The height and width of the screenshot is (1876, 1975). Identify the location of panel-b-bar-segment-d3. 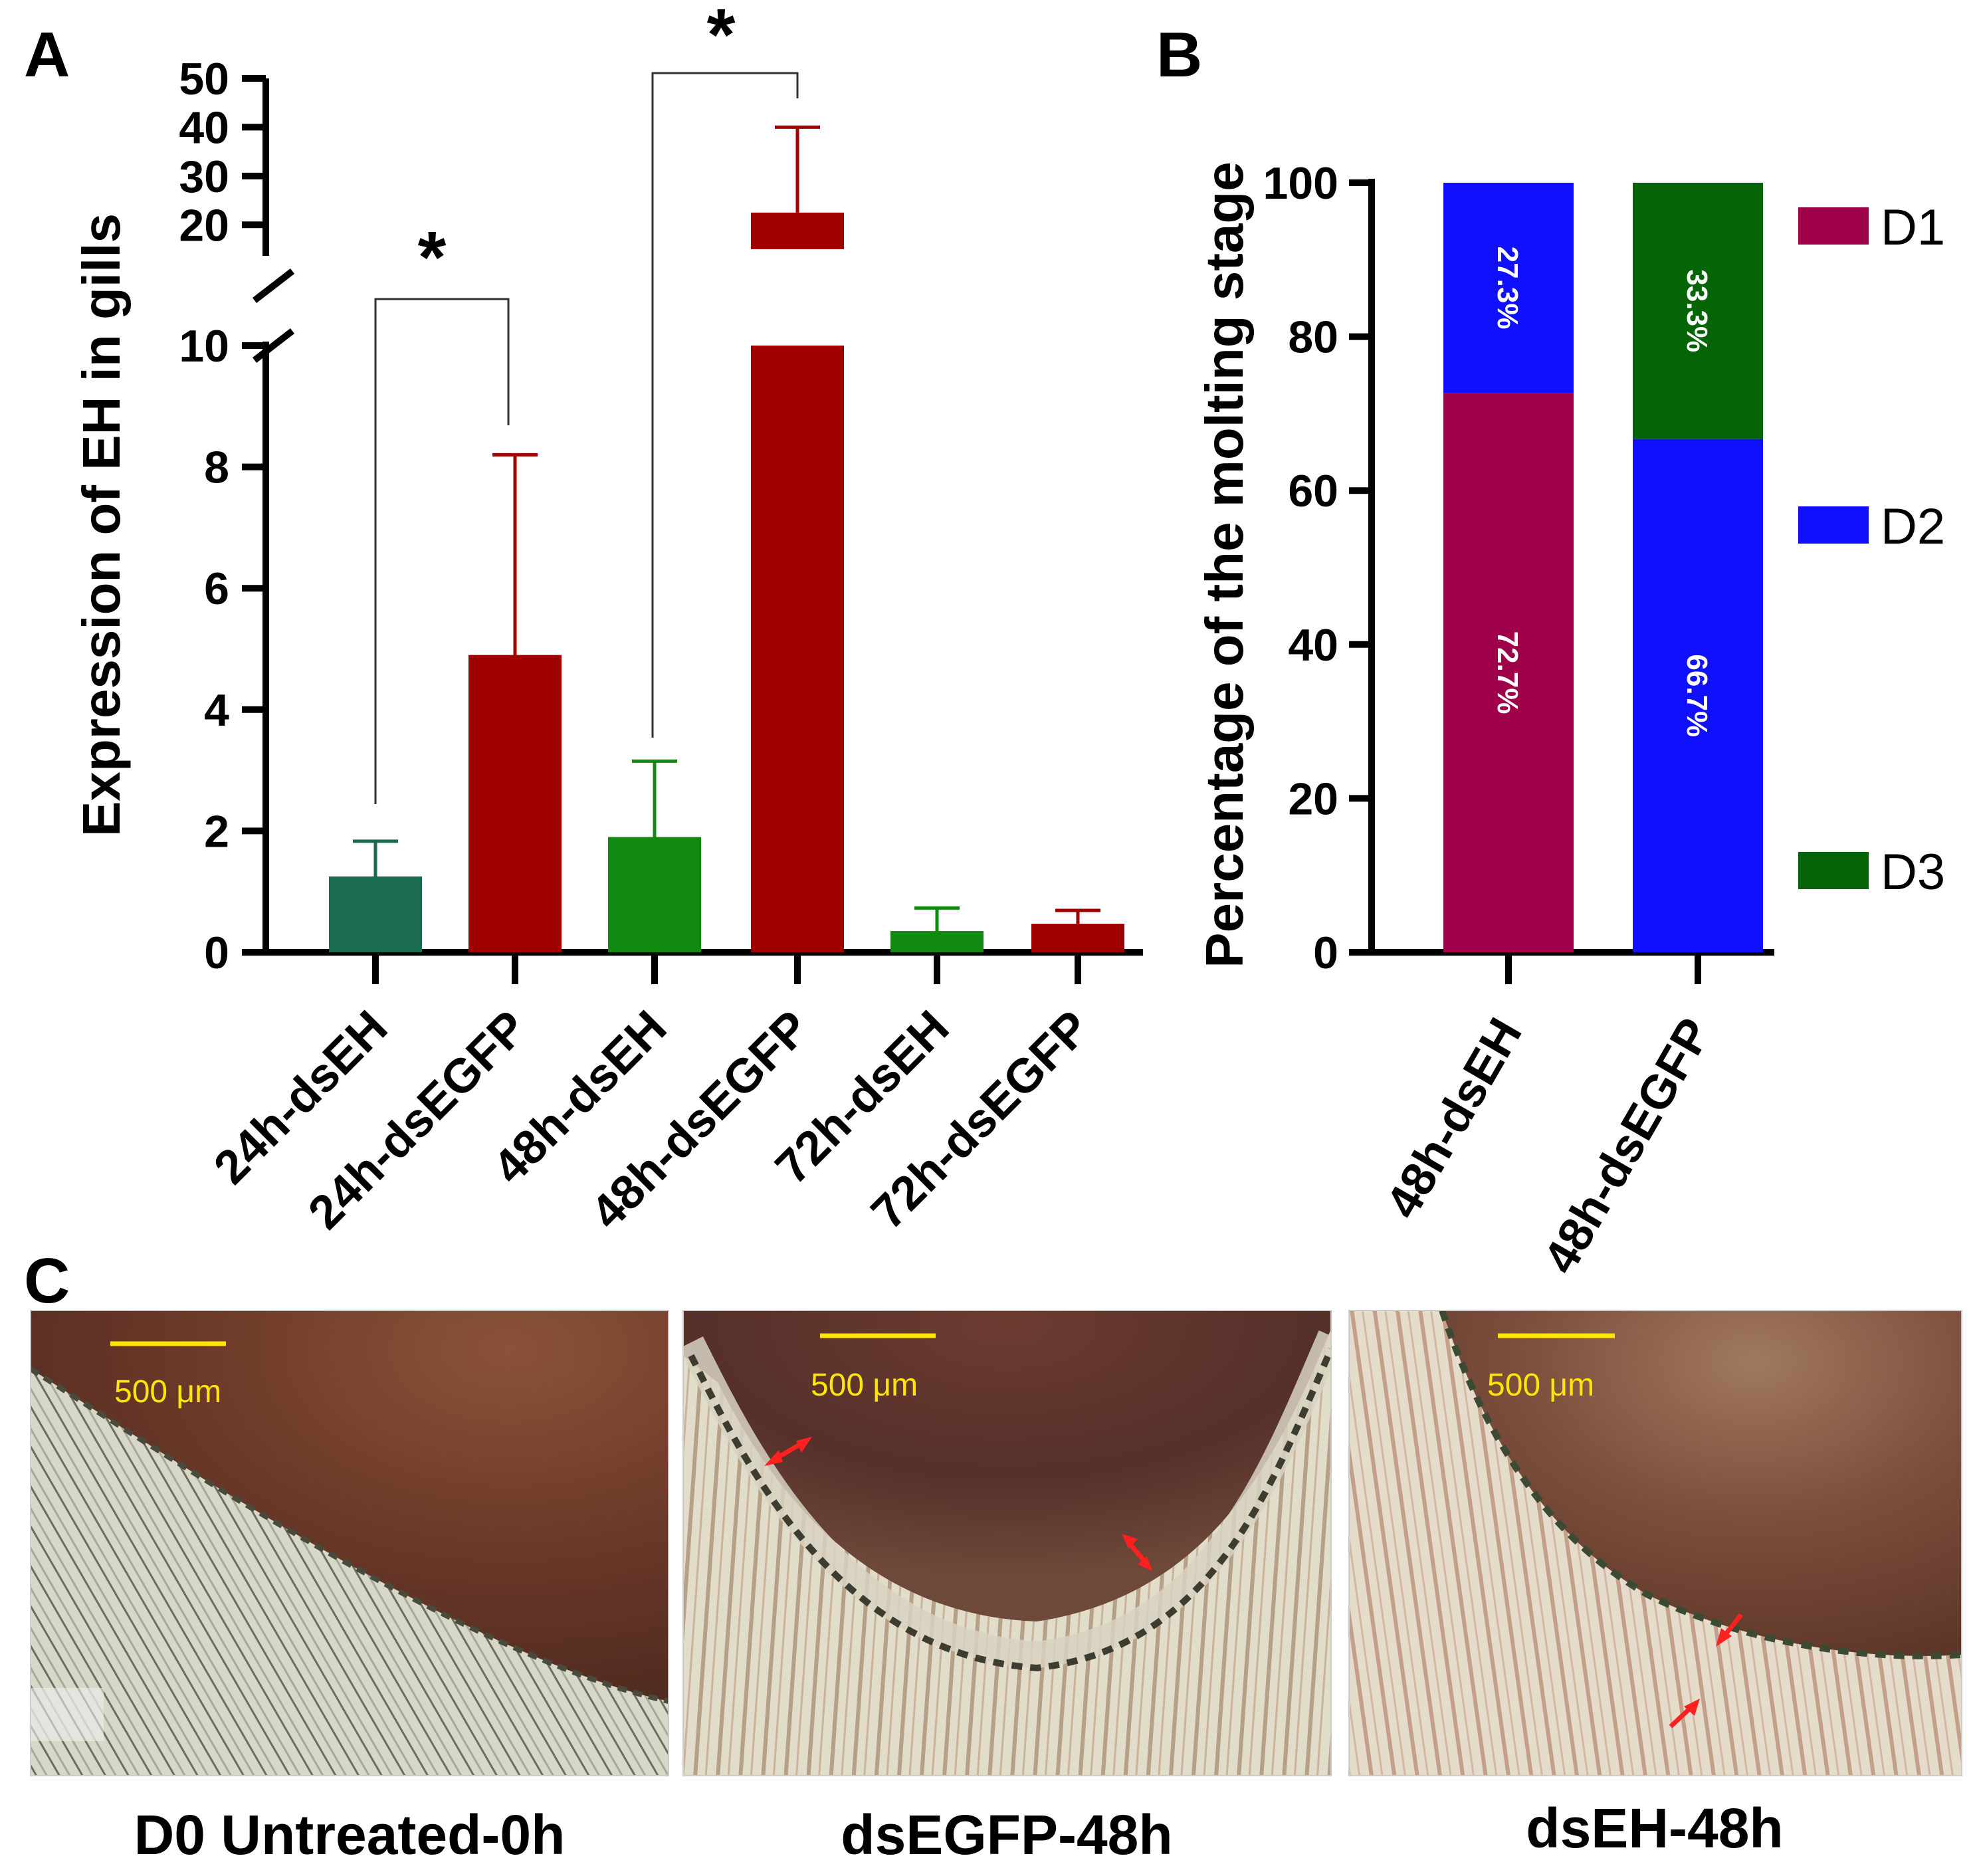
(1698, 311).